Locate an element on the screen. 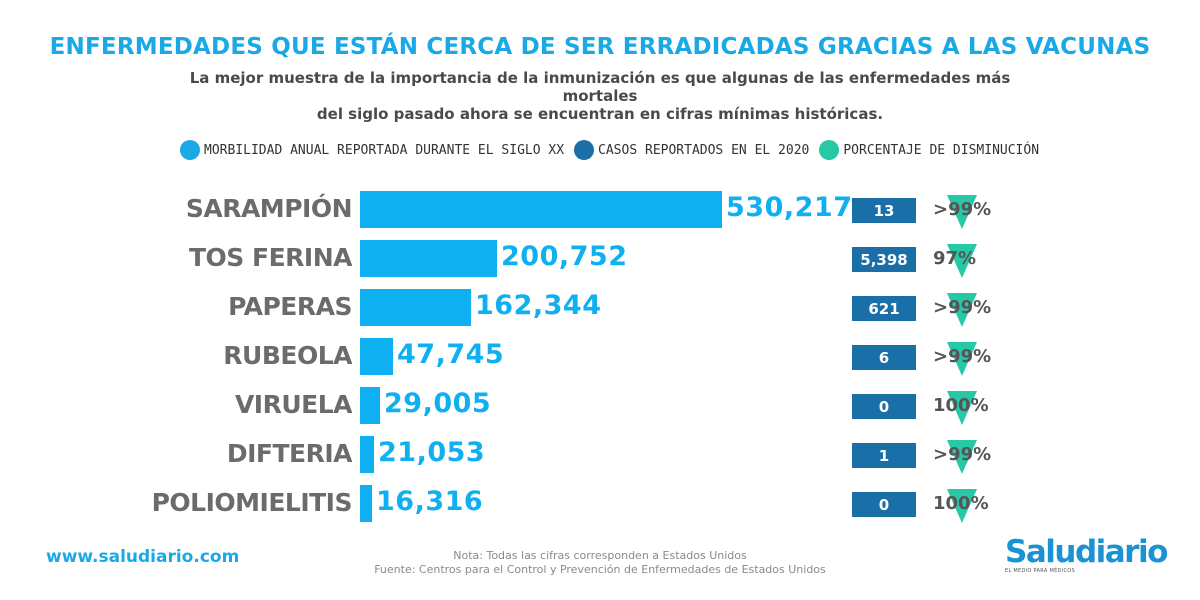 Image resolution: width=1200 pixels, height=600 pixels. cases-2020-box-paperas: 621 is located at coordinates (884, 308).